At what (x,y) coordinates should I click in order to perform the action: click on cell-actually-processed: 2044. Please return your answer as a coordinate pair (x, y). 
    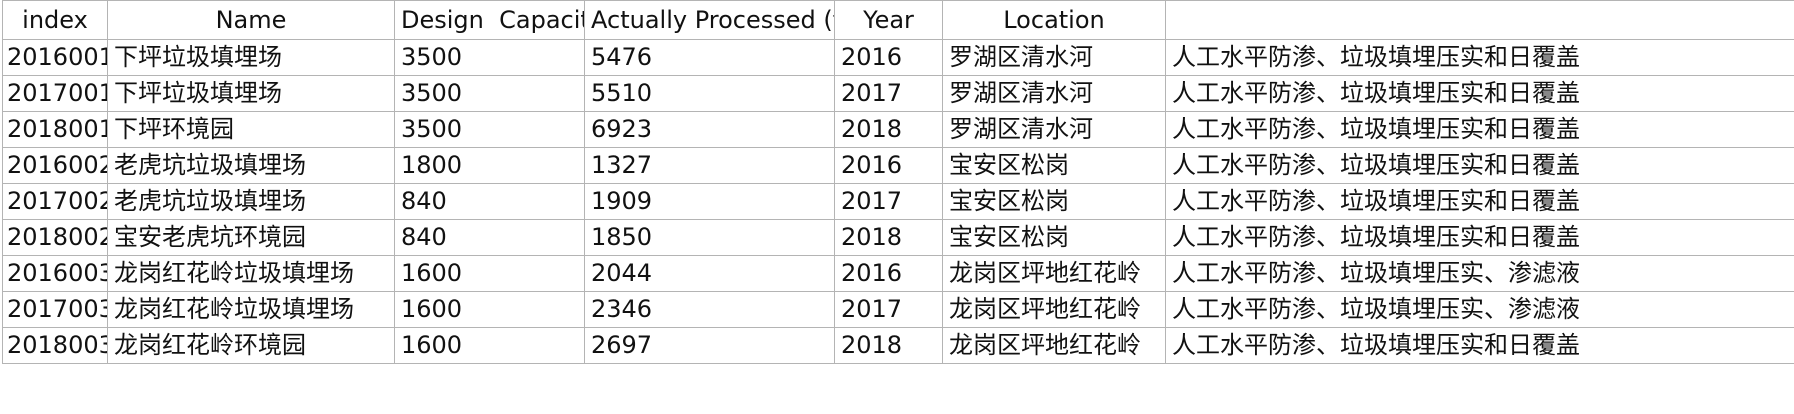
    Looking at the image, I should click on (709, 273).